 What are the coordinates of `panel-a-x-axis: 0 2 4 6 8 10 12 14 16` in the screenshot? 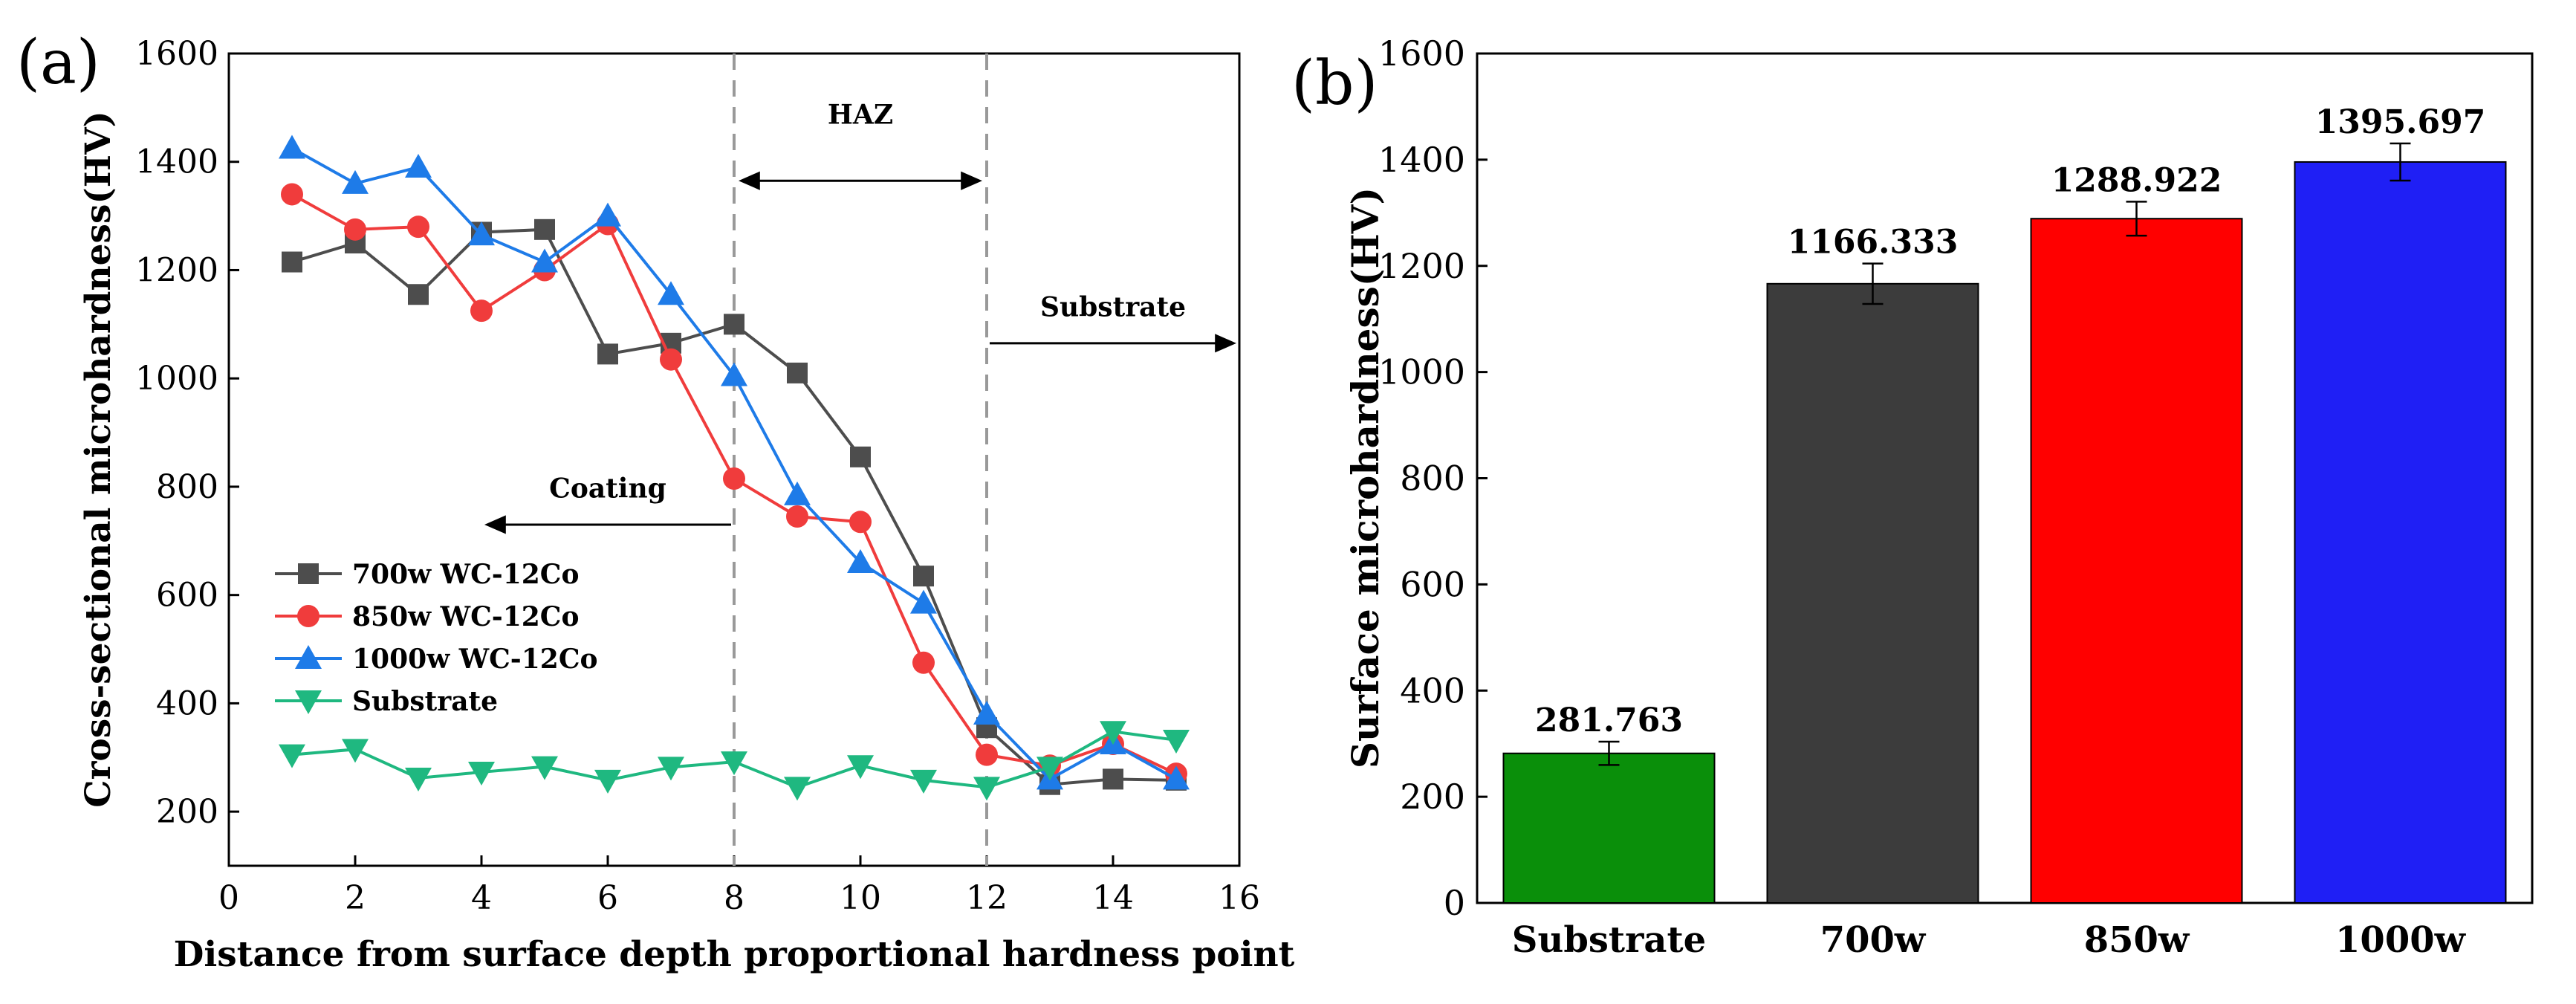 It's located at (739, 886).